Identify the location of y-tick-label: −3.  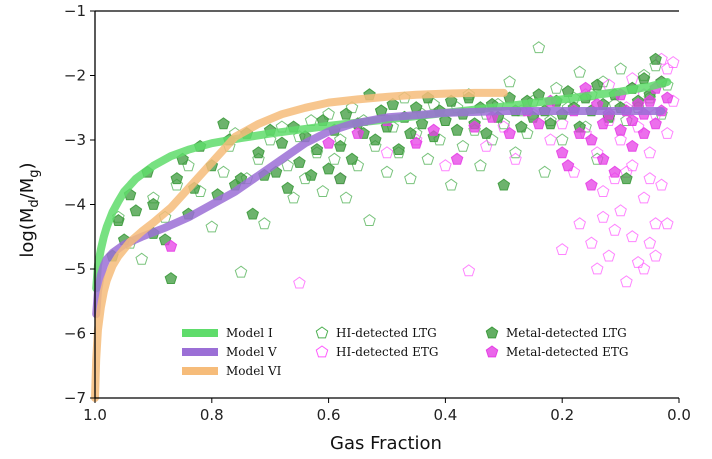
(75, 140).